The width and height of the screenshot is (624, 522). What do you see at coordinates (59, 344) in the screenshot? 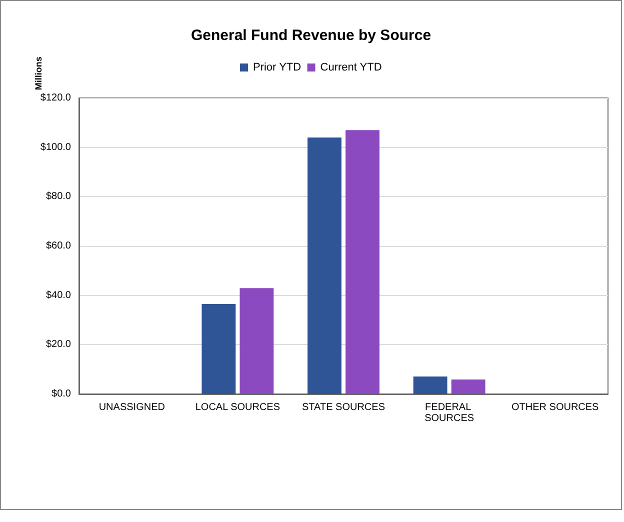
I see `y-tick-label: $20.0` at bounding box center [59, 344].